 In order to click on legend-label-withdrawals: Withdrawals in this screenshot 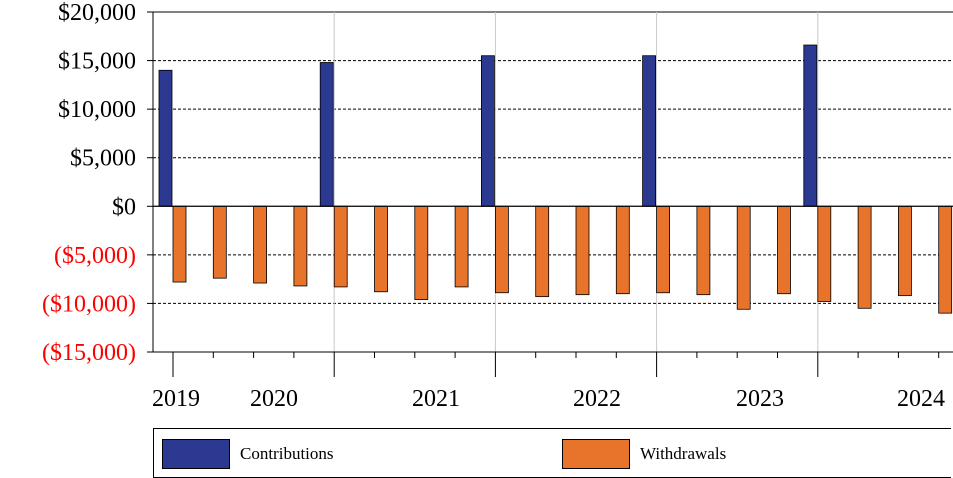, I will do `click(683, 453)`.